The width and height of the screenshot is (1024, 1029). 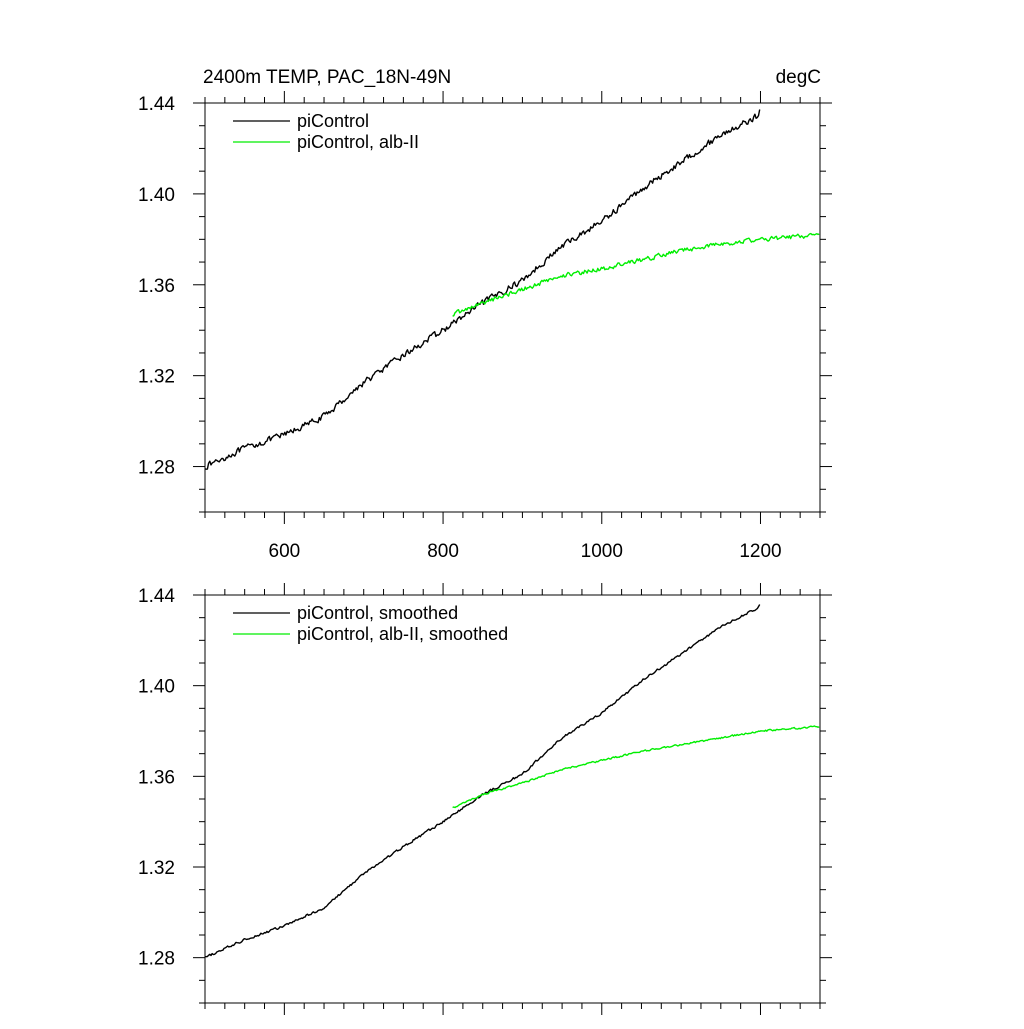 What do you see at coordinates (333, 121) in the screenshot?
I see `legend-label-picontrol: piControl` at bounding box center [333, 121].